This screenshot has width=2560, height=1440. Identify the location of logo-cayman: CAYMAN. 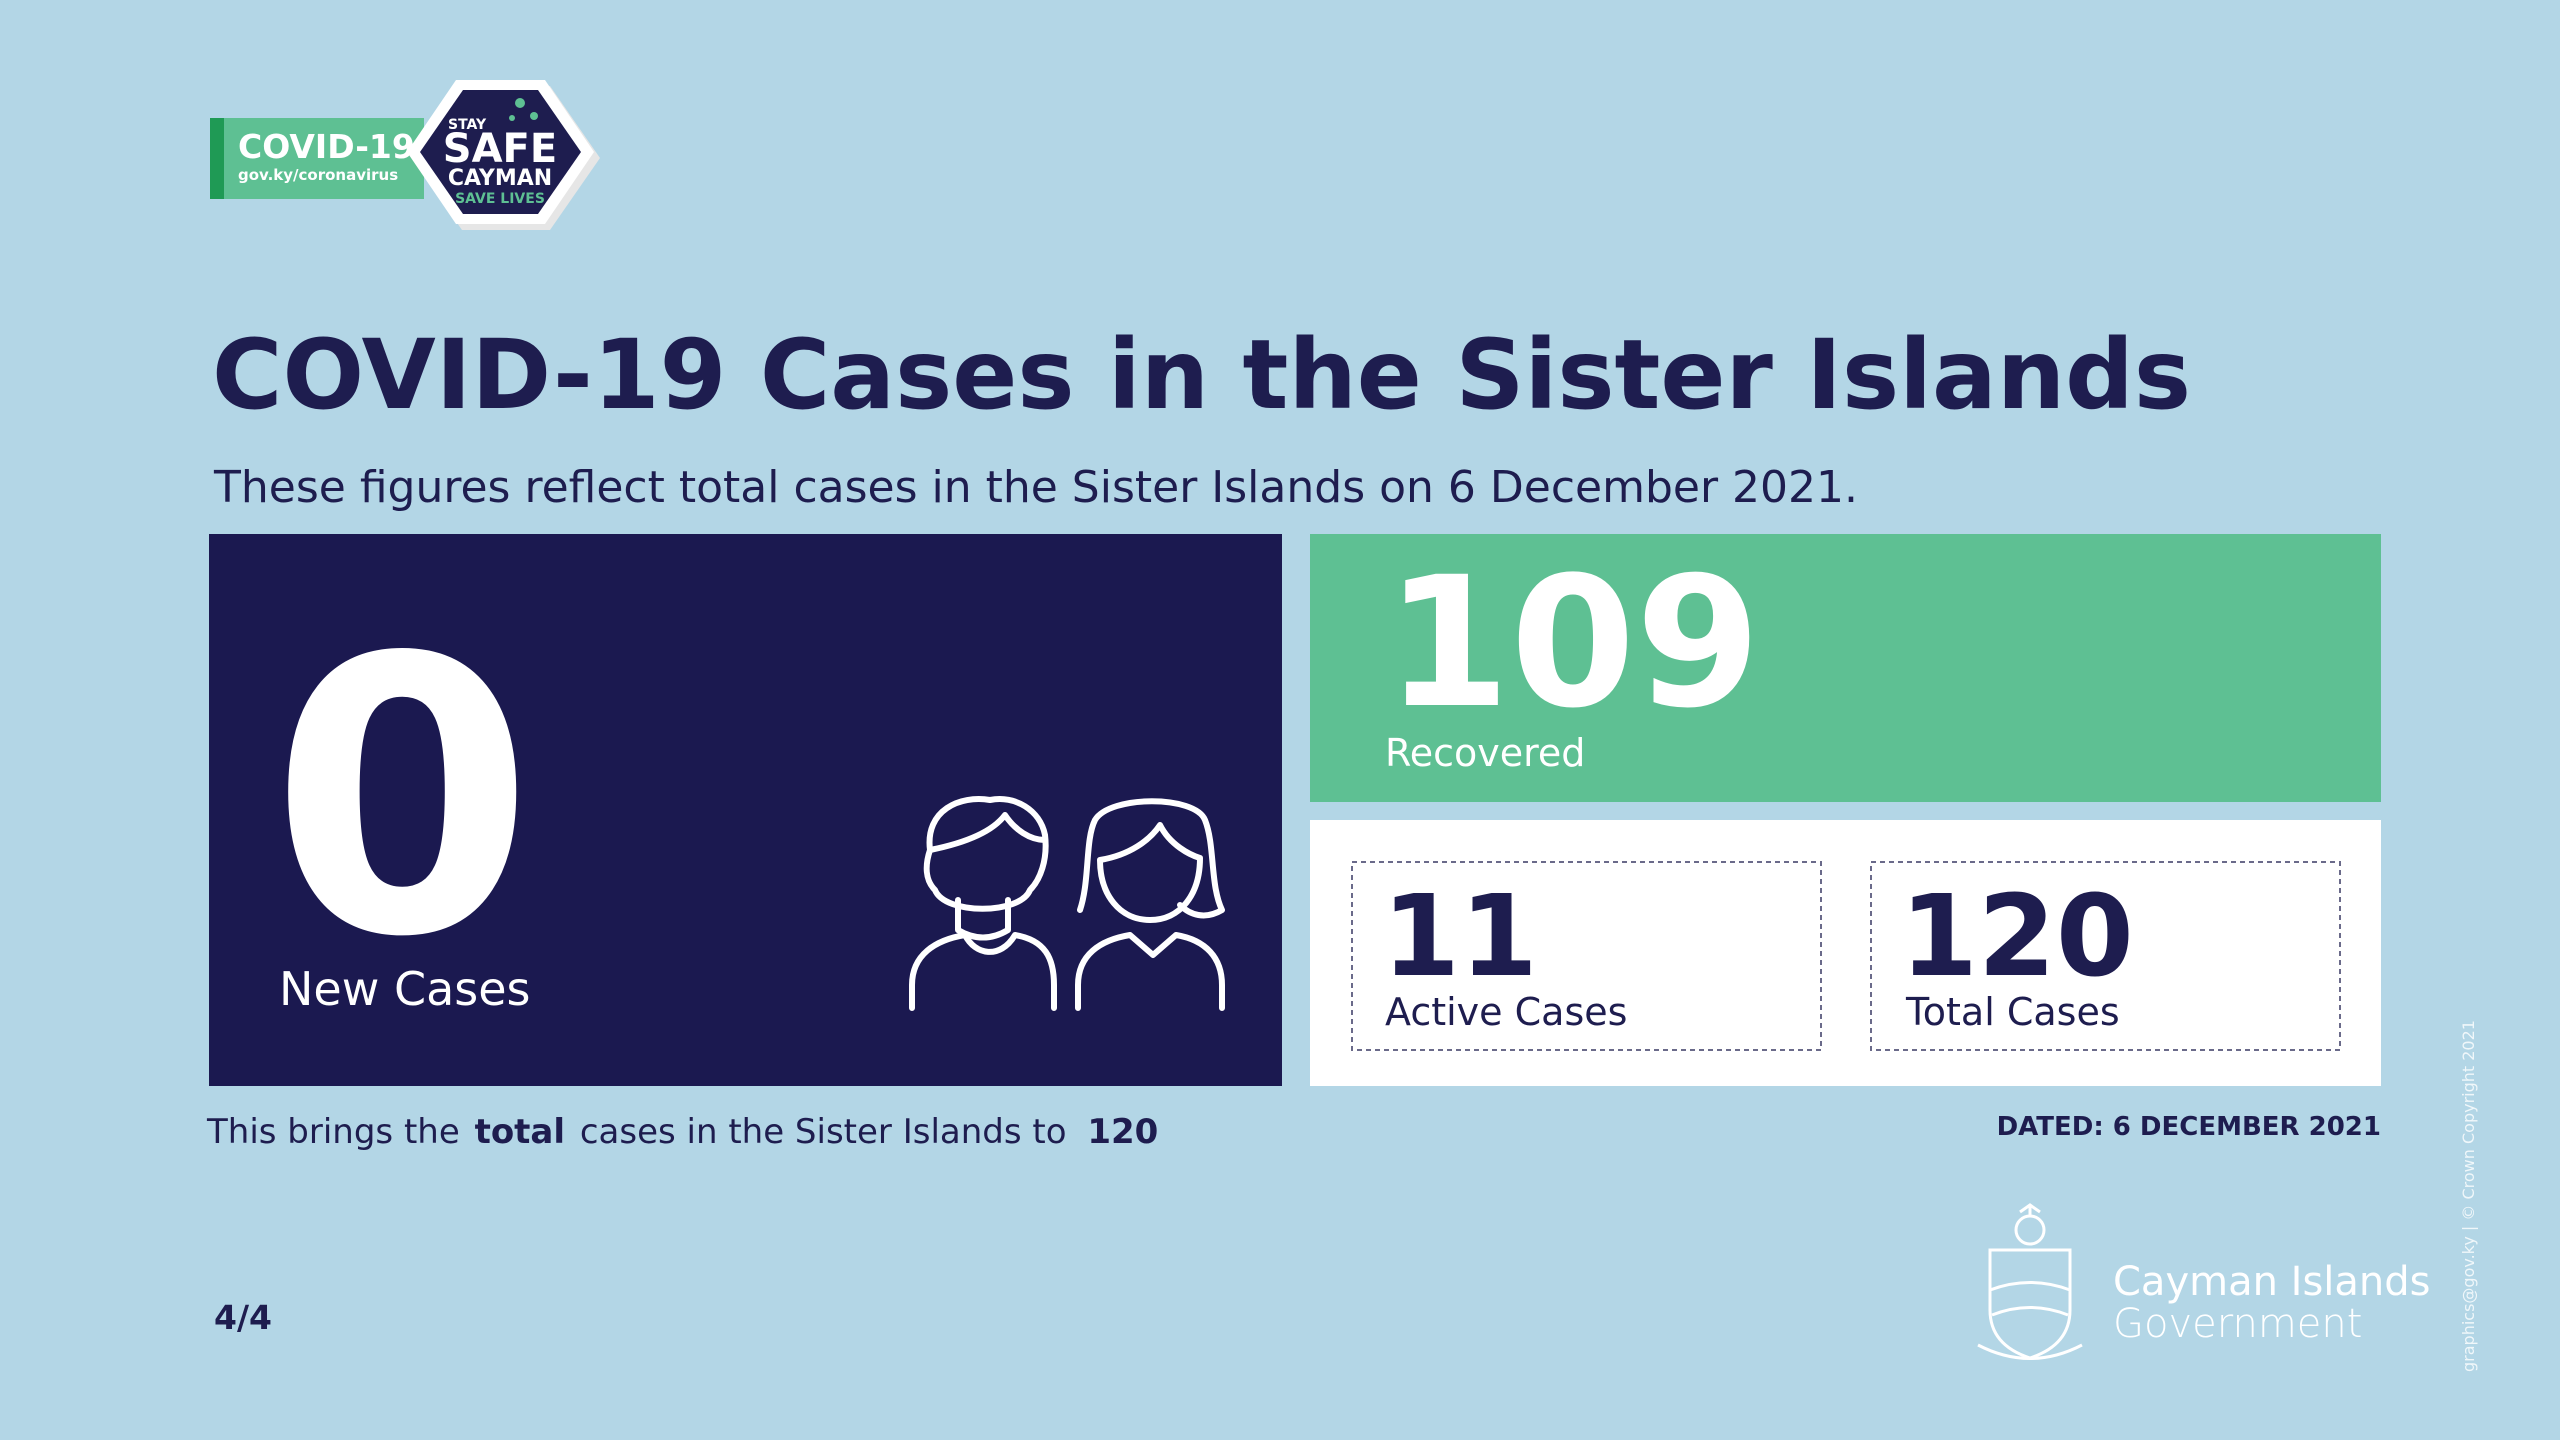
(500, 178).